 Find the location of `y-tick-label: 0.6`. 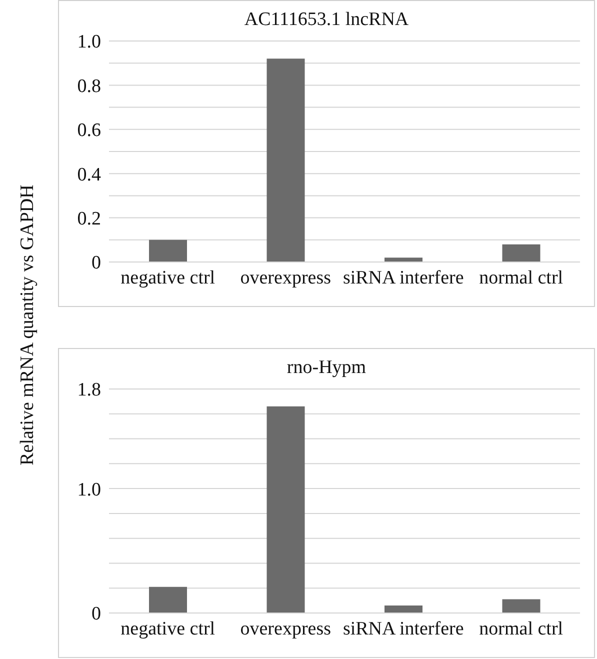

y-tick-label: 0.6 is located at coordinates (89, 131).